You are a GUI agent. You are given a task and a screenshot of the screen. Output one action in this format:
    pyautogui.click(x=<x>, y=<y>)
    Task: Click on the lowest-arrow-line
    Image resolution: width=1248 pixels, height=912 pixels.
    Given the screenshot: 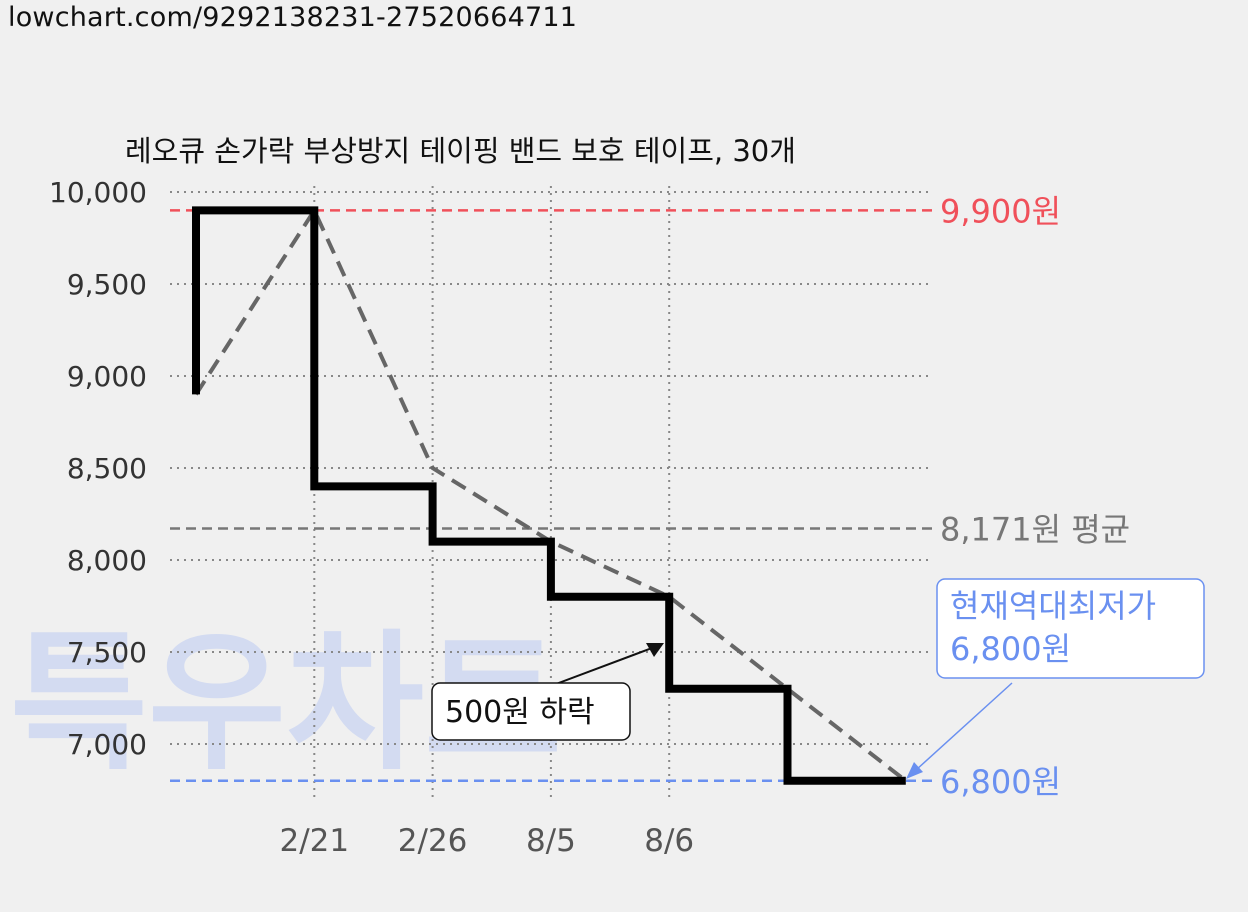 What is the action you would take?
    pyautogui.click(x=964, y=726)
    